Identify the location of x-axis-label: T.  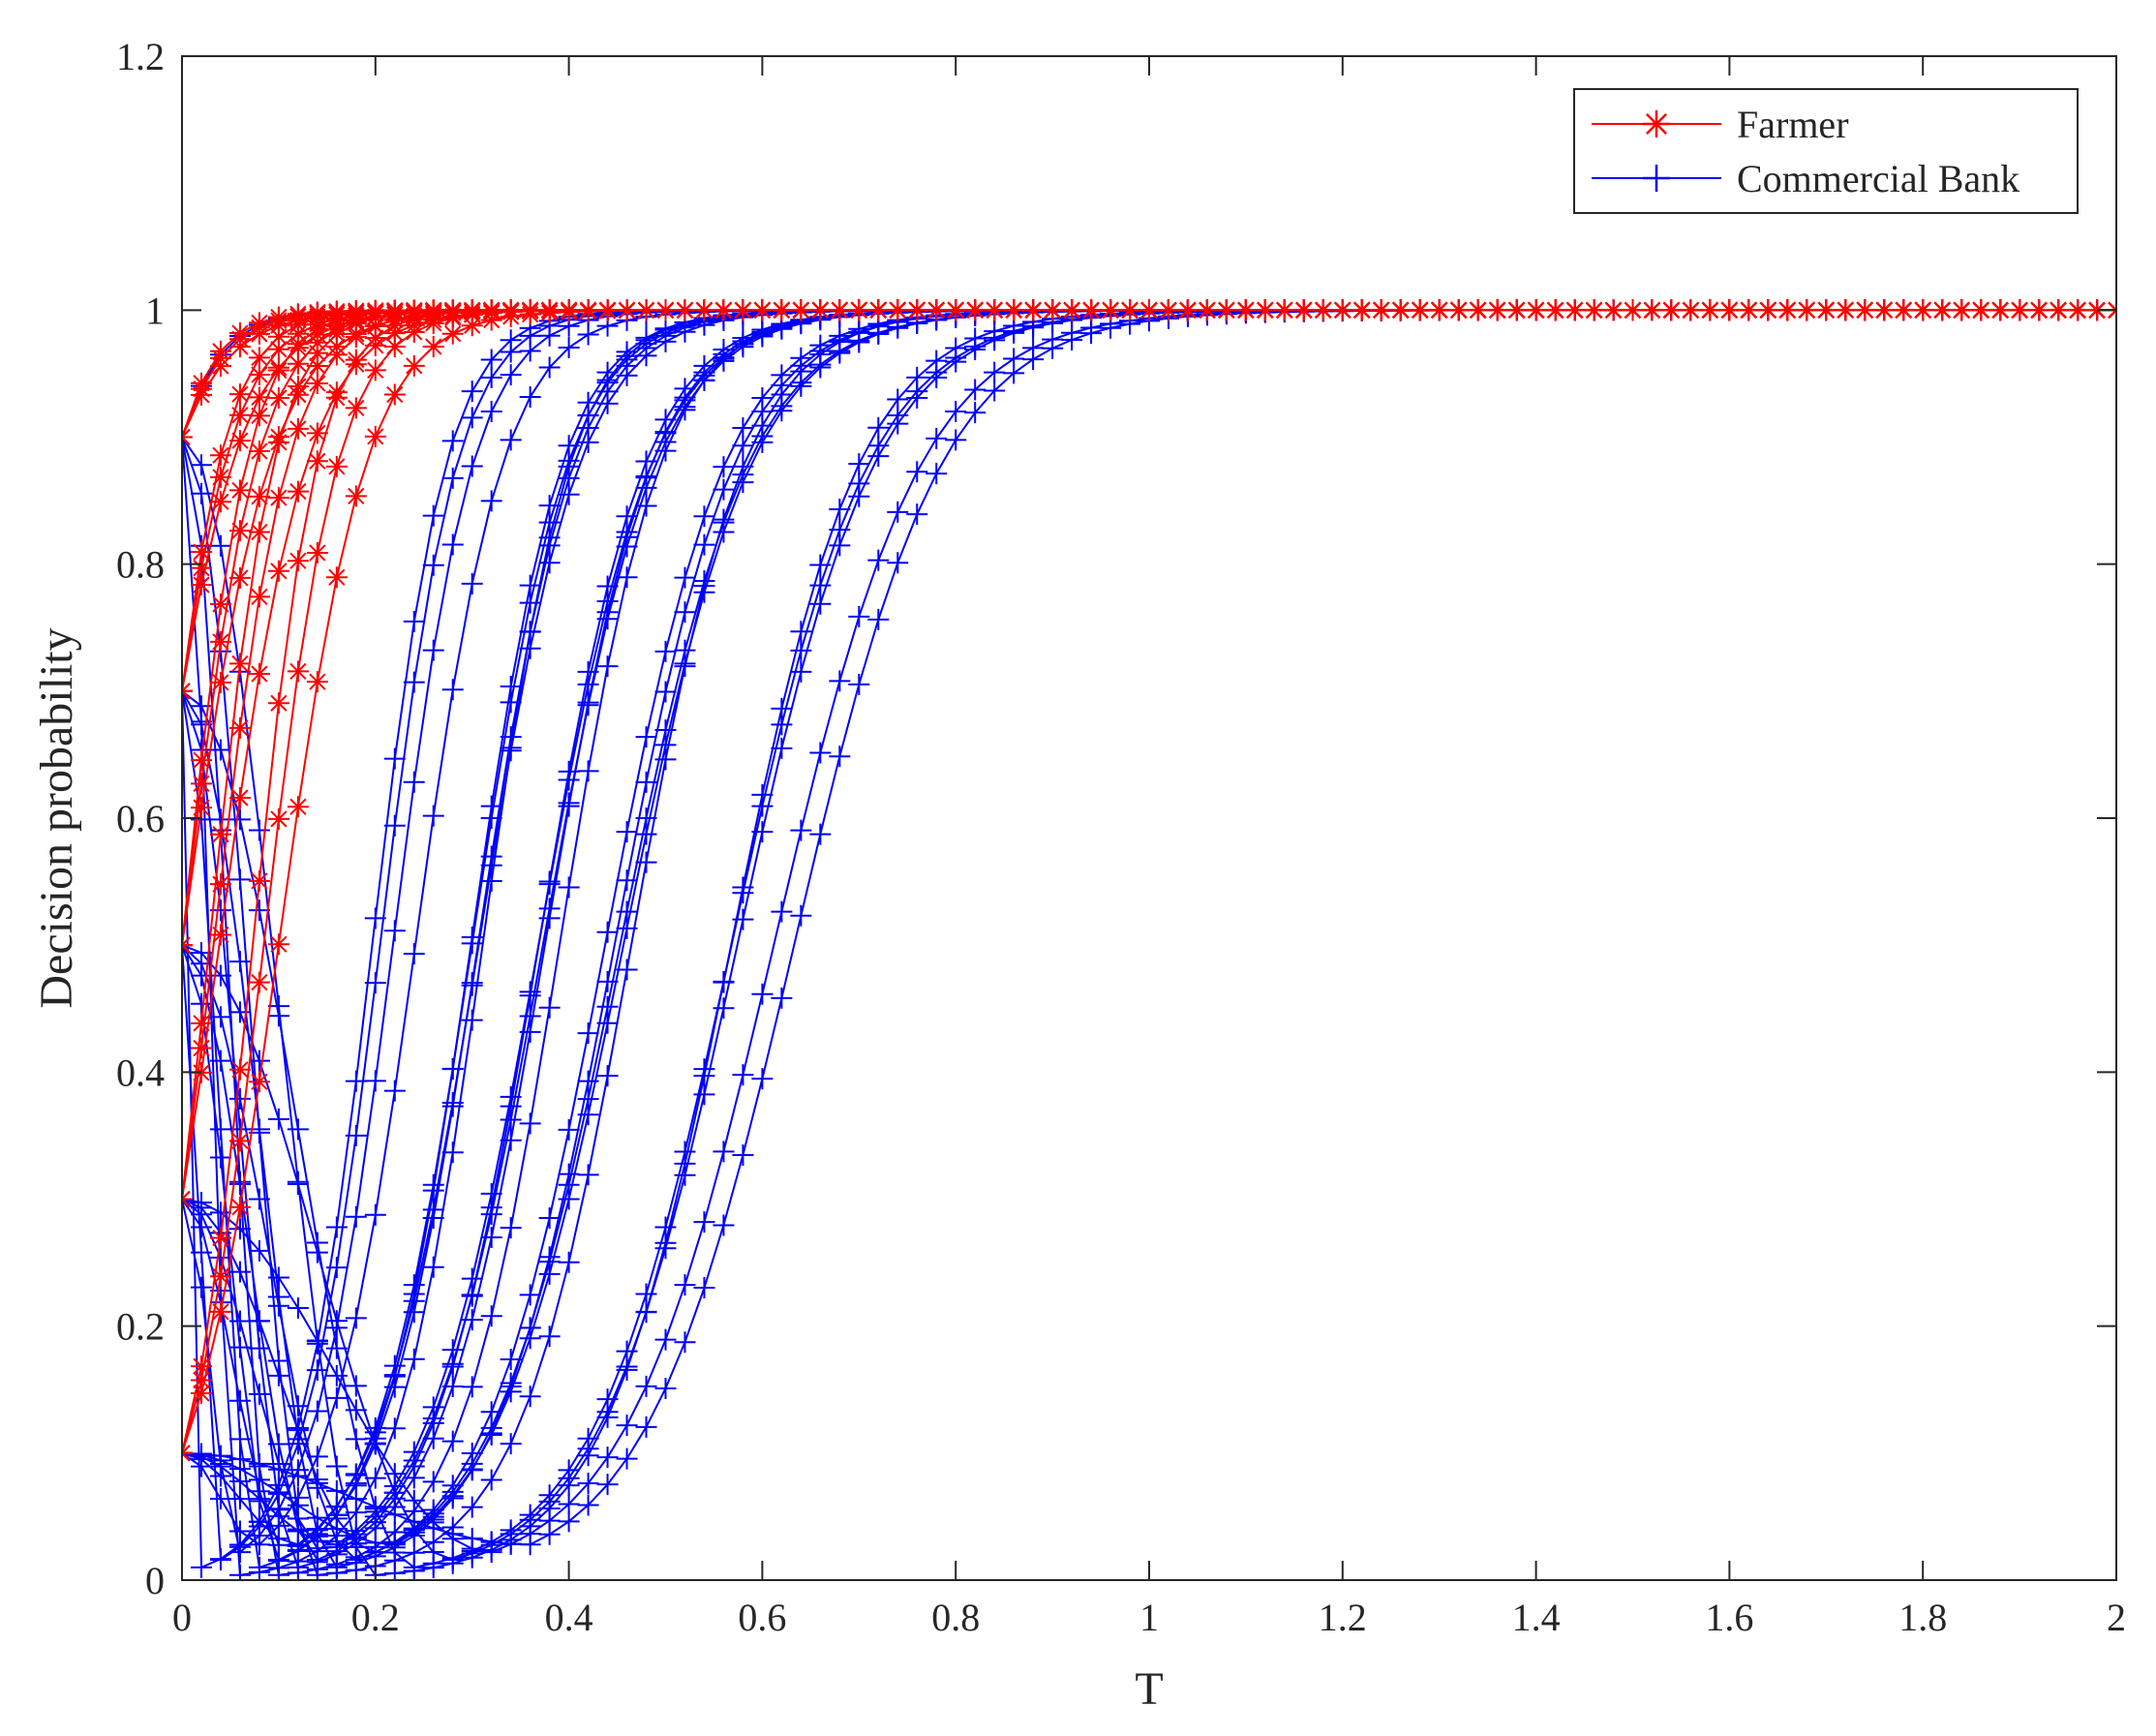
(1149, 1689).